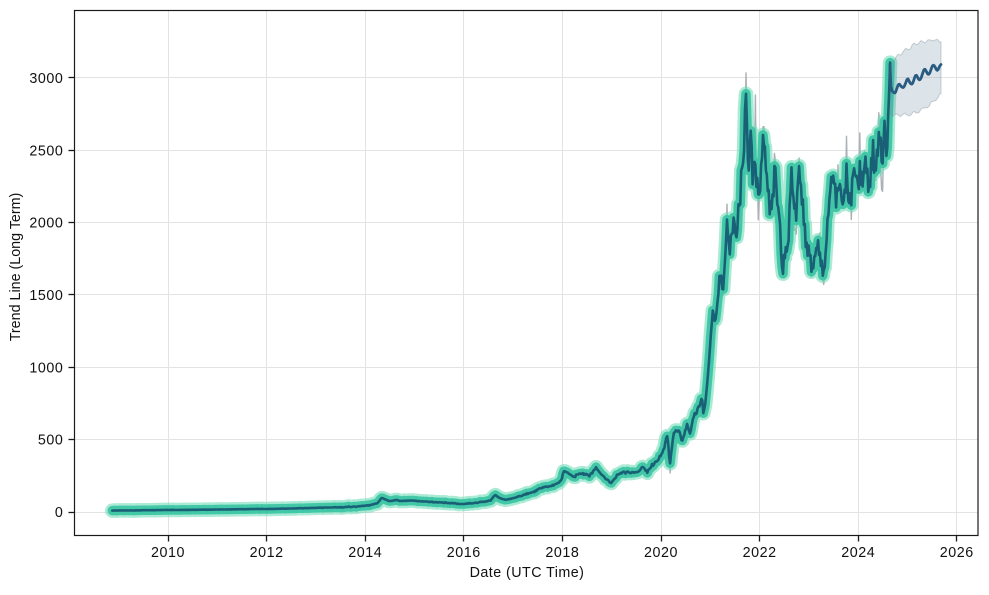 The height and width of the screenshot is (595, 989). Describe the element at coordinates (858, 553) in the screenshot. I see `svg-text: 2024` at that location.